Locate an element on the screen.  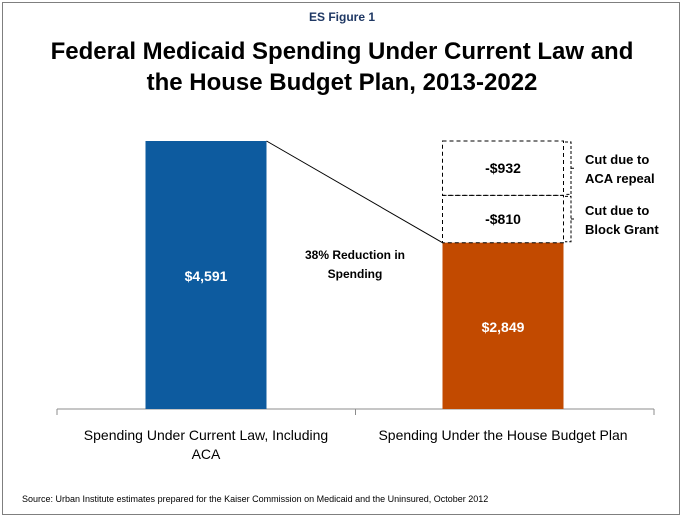
cut-1-note-line-1: Cut due to is located at coordinates (617, 210).